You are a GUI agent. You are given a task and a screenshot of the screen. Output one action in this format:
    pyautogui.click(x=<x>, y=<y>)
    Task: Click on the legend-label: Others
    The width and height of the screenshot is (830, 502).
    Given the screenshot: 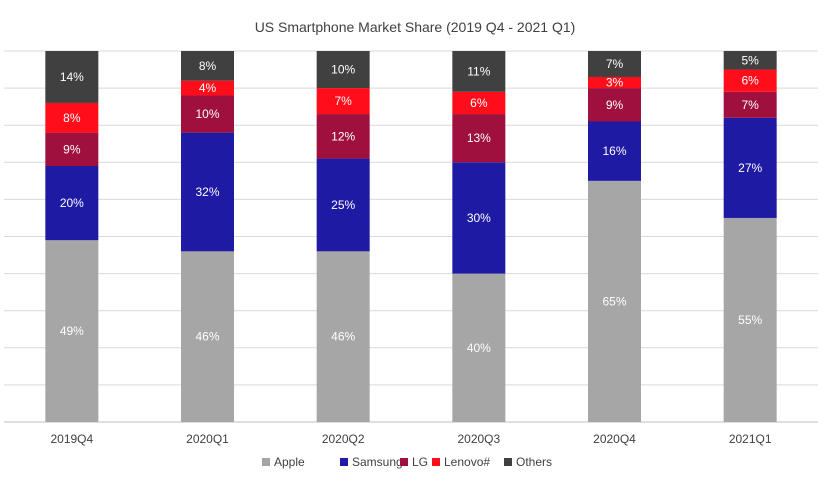 What is the action you would take?
    pyautogui.click(x=534, y=462)
    